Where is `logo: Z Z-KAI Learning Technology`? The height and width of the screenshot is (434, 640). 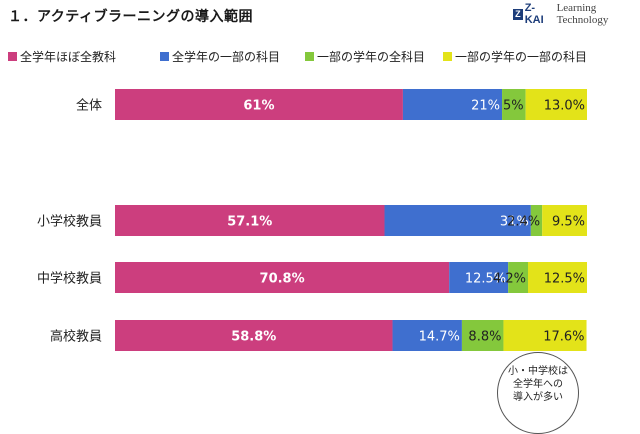 logo: Z Z-KAI Learning Technology is located at coordinates (576, 14).